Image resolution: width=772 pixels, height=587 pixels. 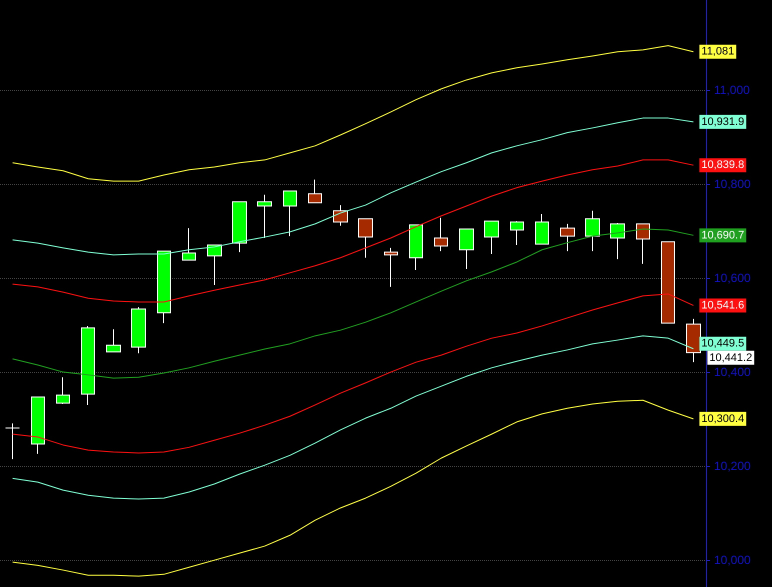 What do you see at coordinates (733, 560) in the screenshot?
I see `y-tick-label: 10,000` at bounding box center [733, 560].